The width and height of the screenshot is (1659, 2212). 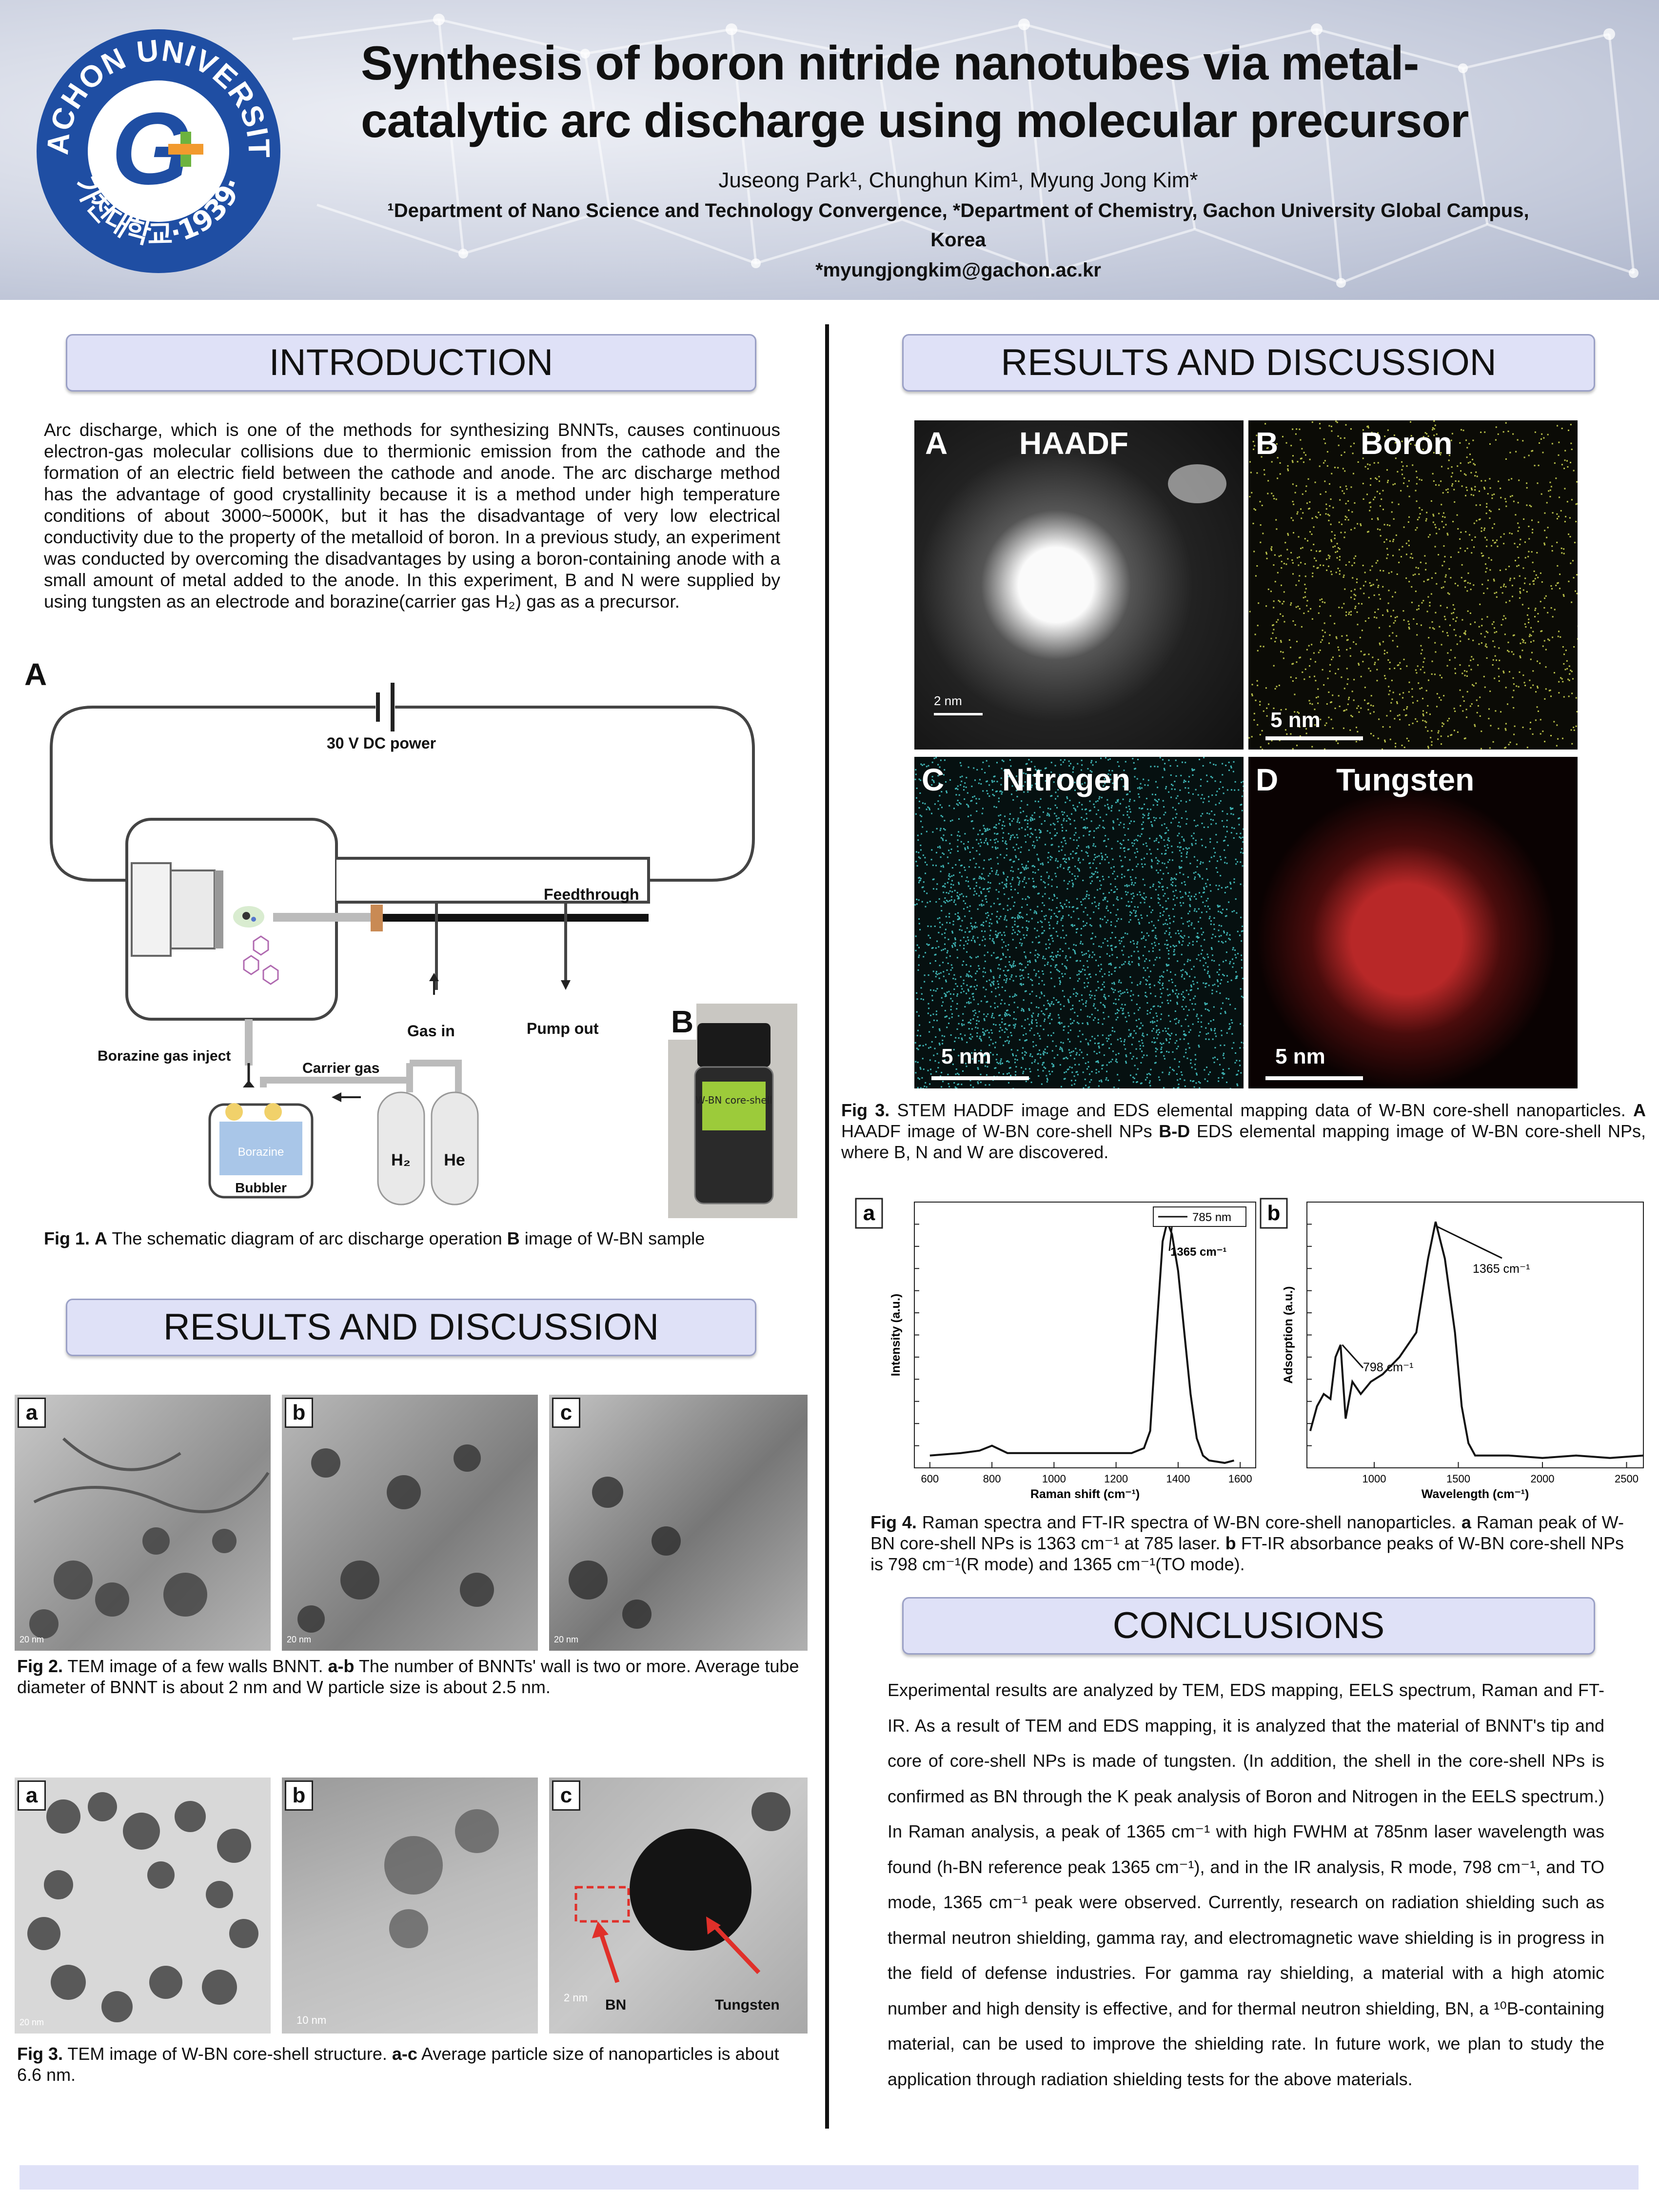 What do you see at coordinates (1079, 922) in the screenshot?
I see `eds-panel-nitrogen: C Nitrogen 5 nm` at bounding box center [1079, 922].